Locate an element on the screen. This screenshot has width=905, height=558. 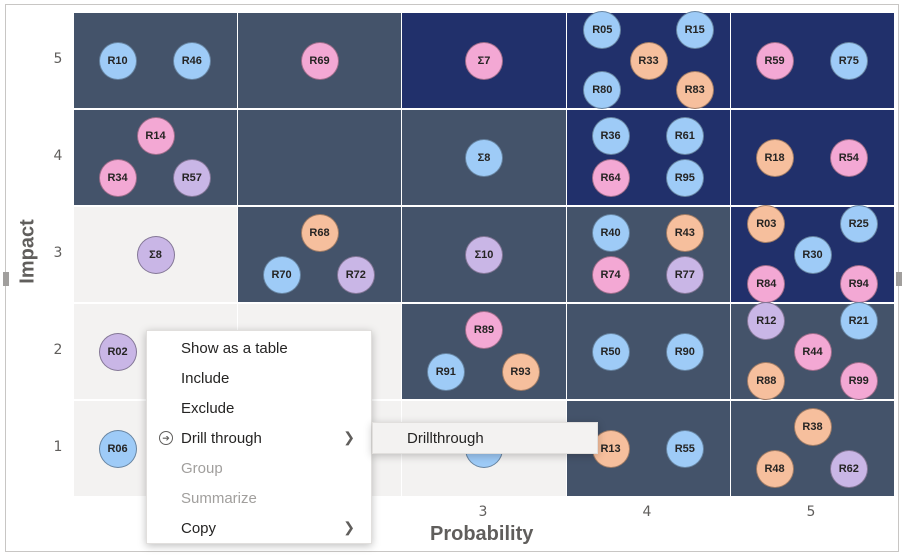
risk-bubble: R38 is located at coordinates (812, 427).